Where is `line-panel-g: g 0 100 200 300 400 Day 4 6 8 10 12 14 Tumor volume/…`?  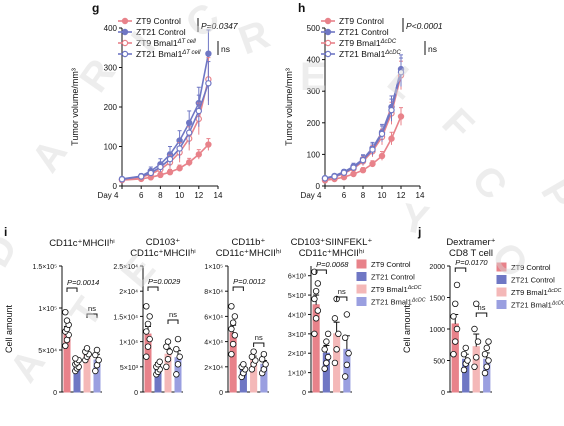 line-panel-g: g 0 100 200 300 400 Day 4 6 8 10 12 14 Tumor volume/… is located at coordinates (154, 100).